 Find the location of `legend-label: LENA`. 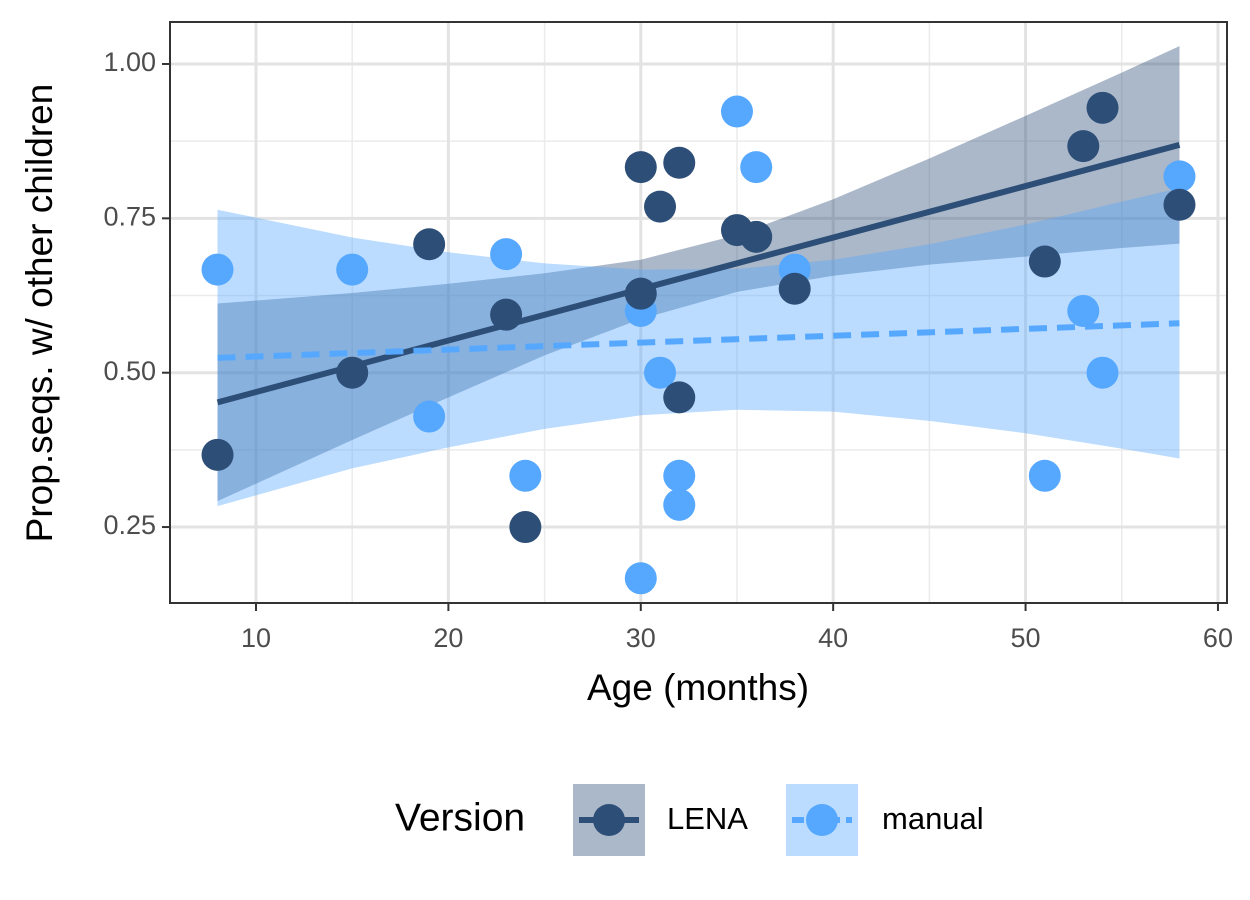

legend-label: LENA is located at coordinates (707, 818).